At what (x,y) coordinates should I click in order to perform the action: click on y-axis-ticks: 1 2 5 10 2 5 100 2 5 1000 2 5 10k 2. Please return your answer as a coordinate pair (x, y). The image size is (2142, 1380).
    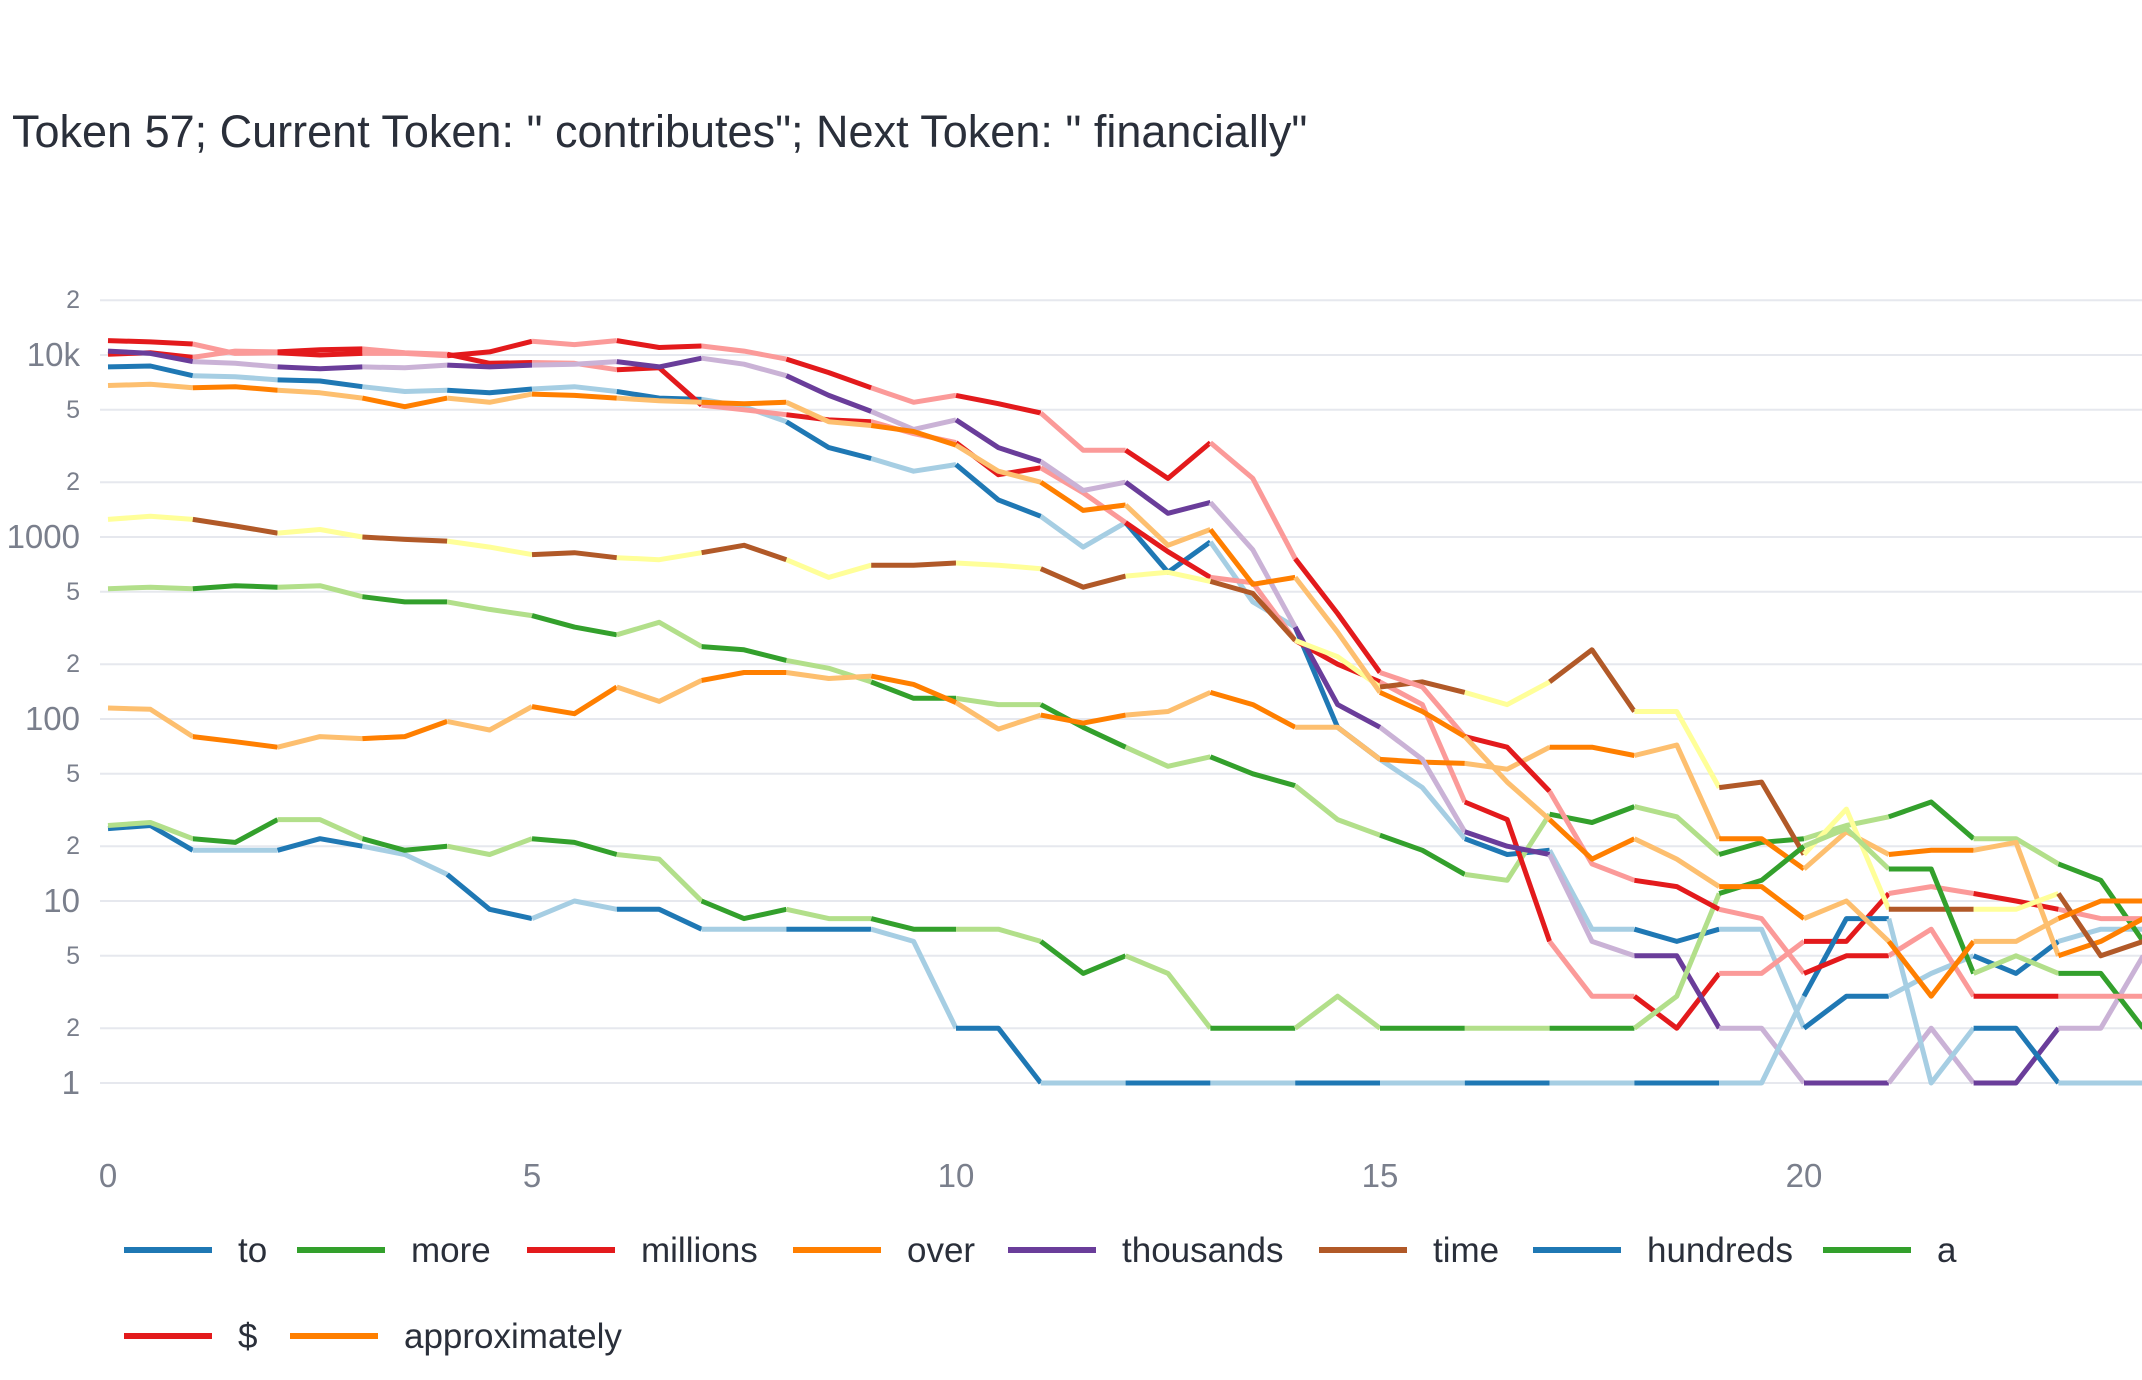
    Looking at the image, I should click on (44, 693).